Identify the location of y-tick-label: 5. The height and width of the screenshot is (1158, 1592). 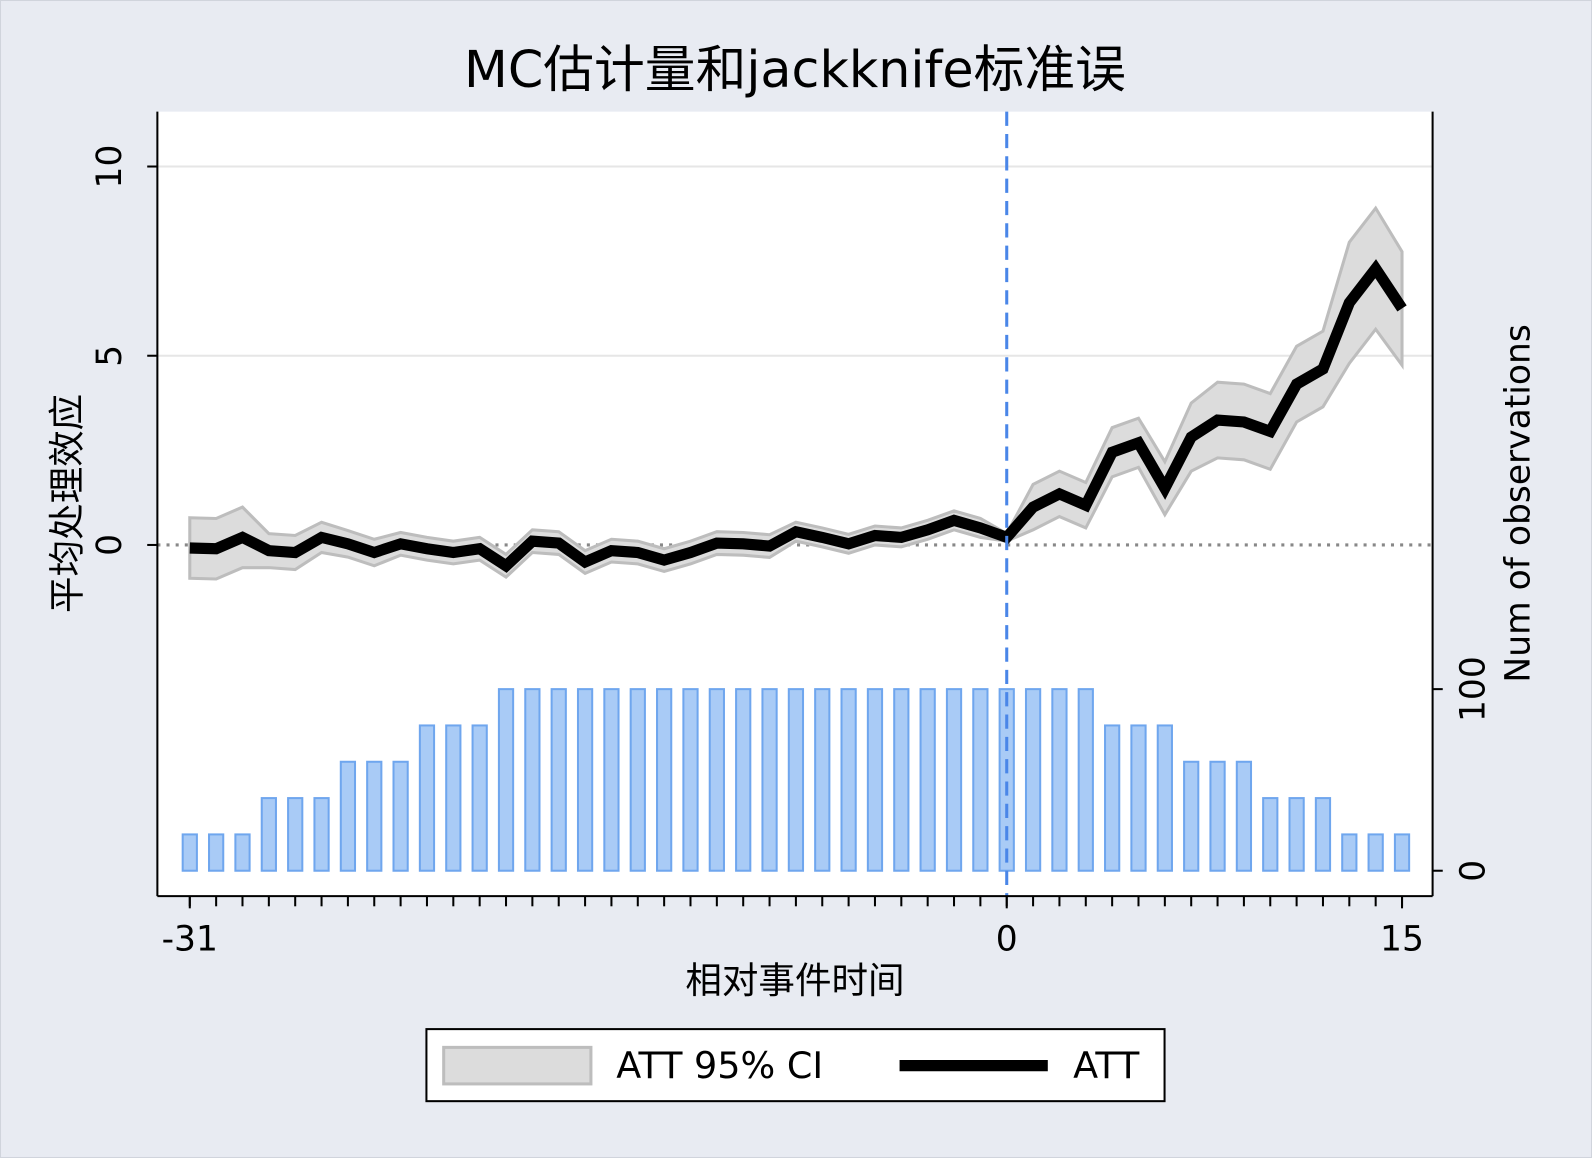
(110, 356).